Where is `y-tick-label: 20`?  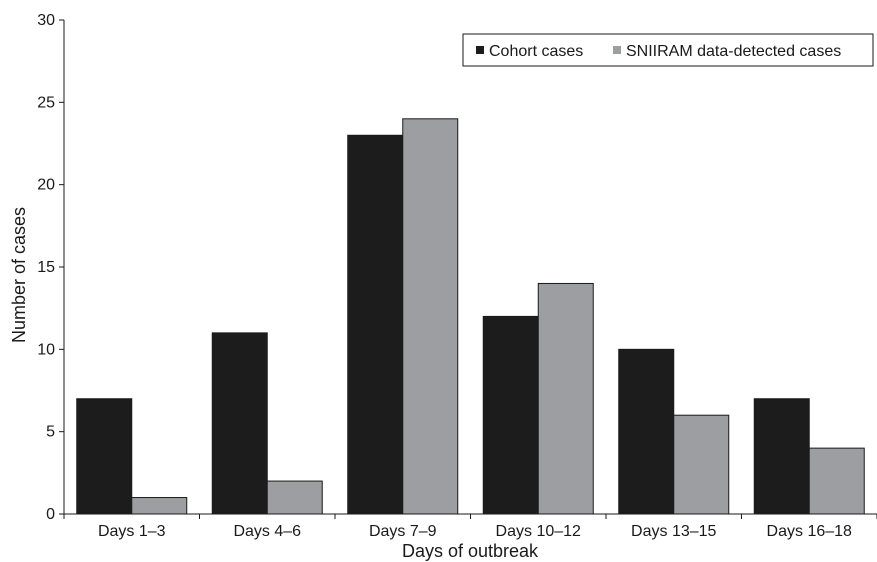
y-tick-label: 20 is located at coordinates (46, 185).